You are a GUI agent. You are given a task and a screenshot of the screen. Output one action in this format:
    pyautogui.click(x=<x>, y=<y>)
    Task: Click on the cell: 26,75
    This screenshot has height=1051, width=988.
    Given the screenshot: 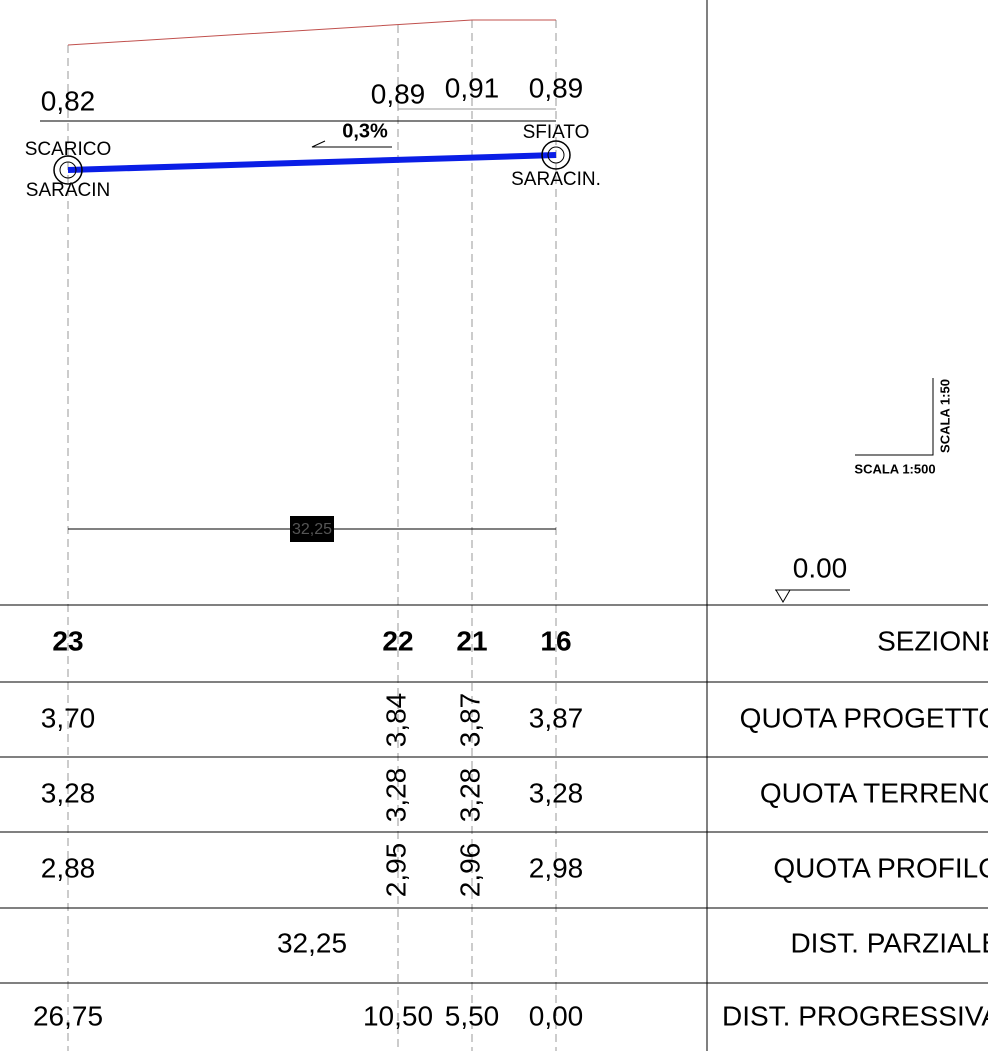 What is the action you would take?
    pyautogui.click(x=68, y=1015)
    